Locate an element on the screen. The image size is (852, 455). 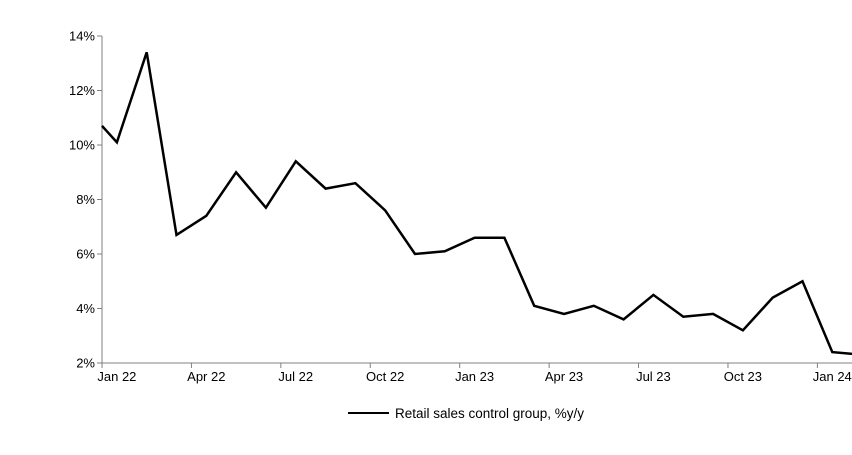
y-axis-tick-label: 8% is located at coordinates (85, 199).